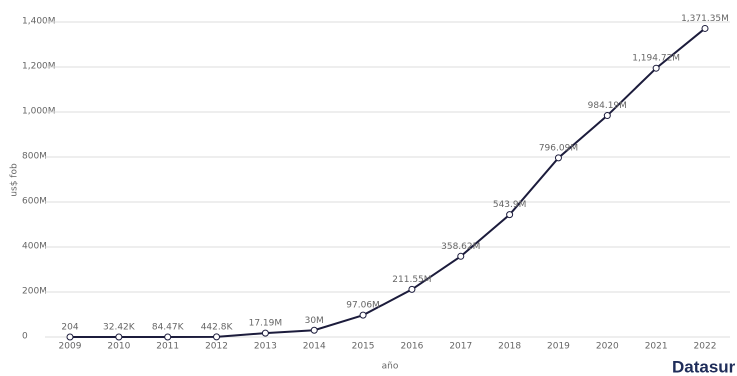 This screenshot has width=737, height=376. What do you see at coordinates (70, 347) in the screenshot?
I see `x-tick-label: 2009` at bounding box center [70, 347].